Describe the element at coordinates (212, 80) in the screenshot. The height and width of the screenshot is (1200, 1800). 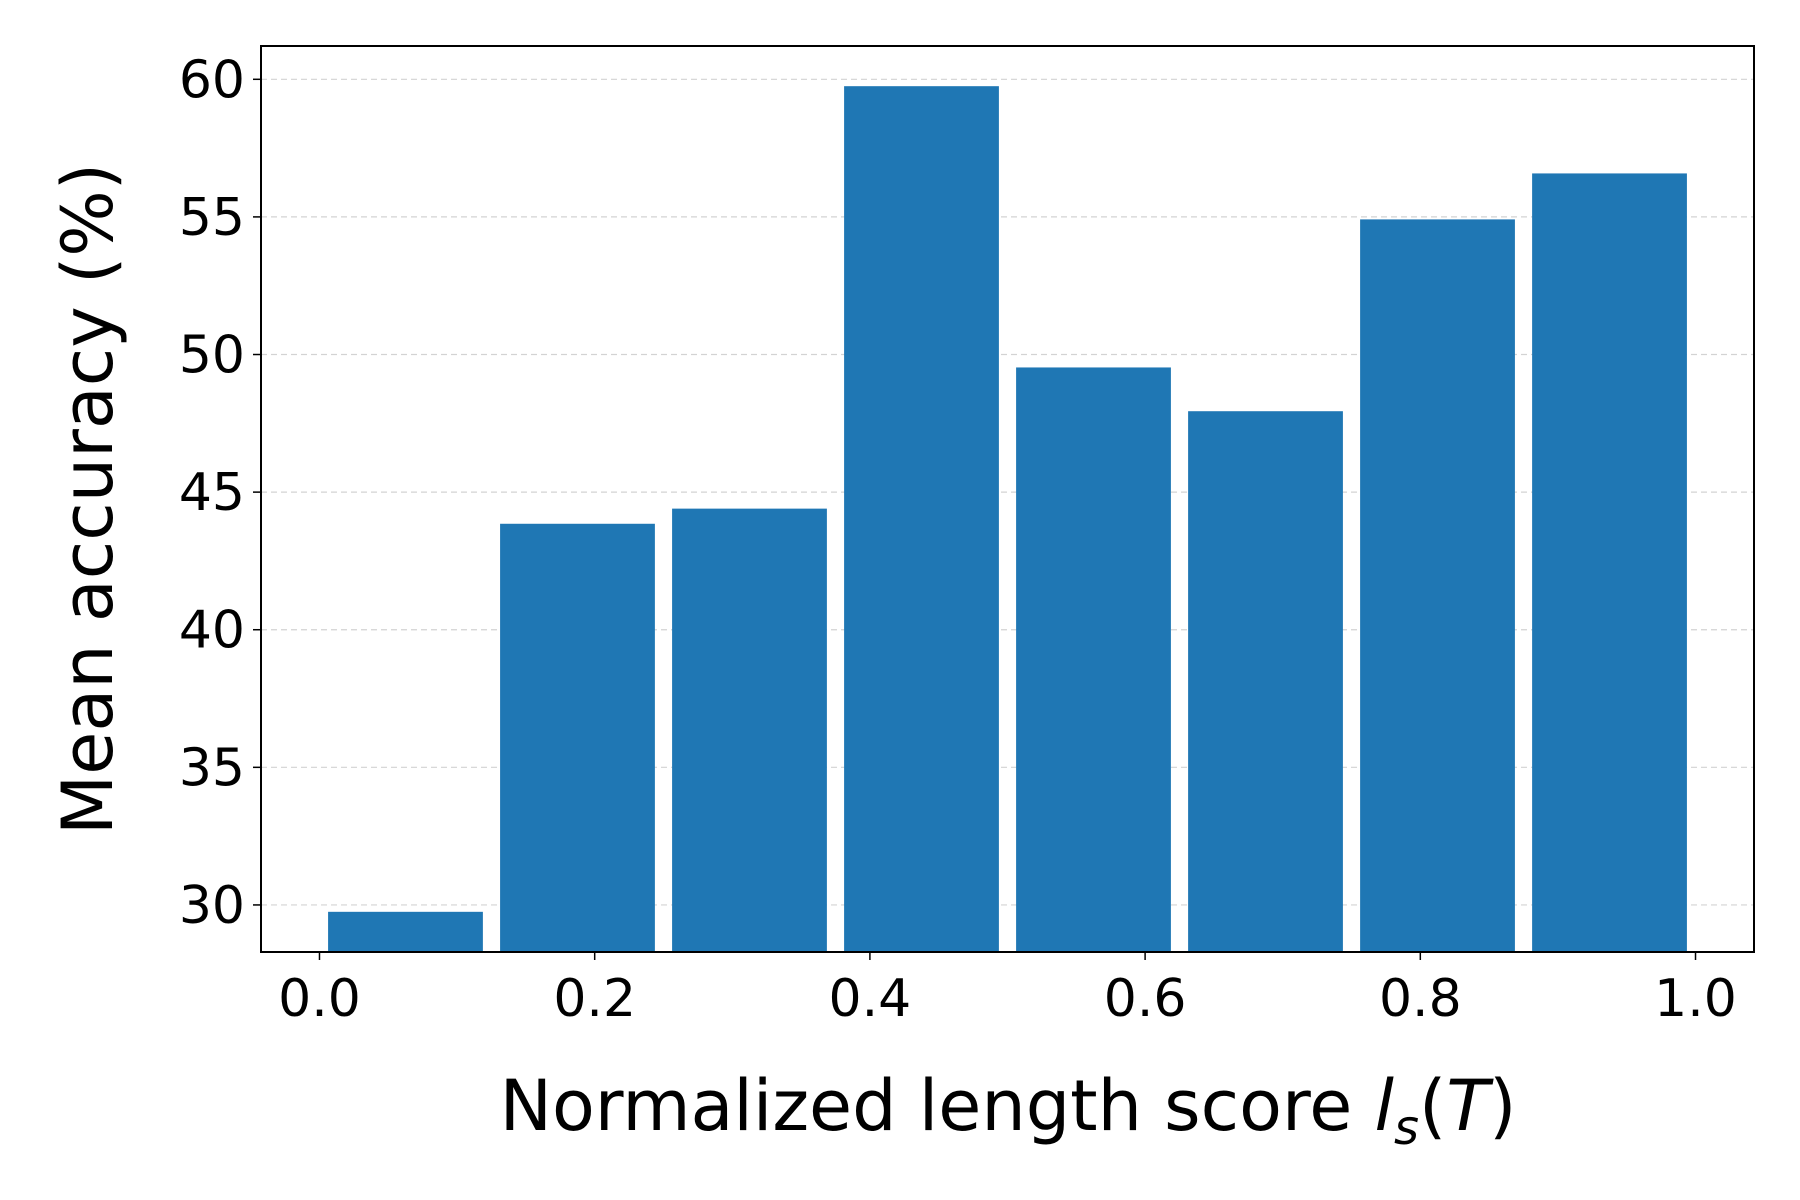
I see `y-tick-label: 60` at that location.